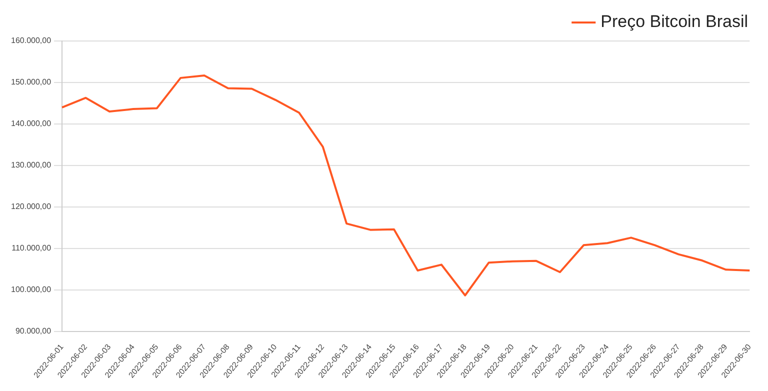  I want to click on y-tick-label: 160.000,00, so click(31, 41).